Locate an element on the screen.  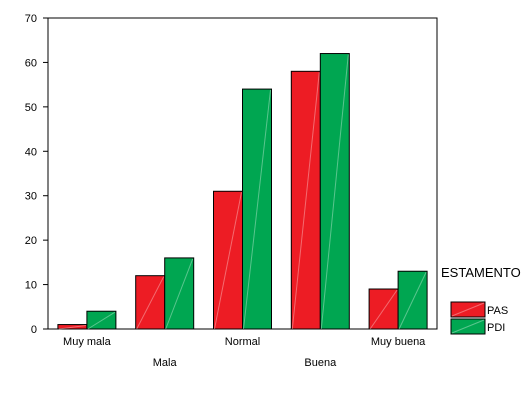
legend-title: ESTAMENTO is located at coordinates (481, 272).